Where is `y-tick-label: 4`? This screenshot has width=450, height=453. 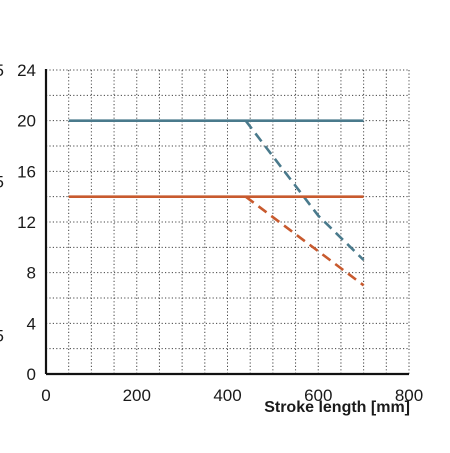
y-tick-label: 4 is located at coordinates (31, 323).